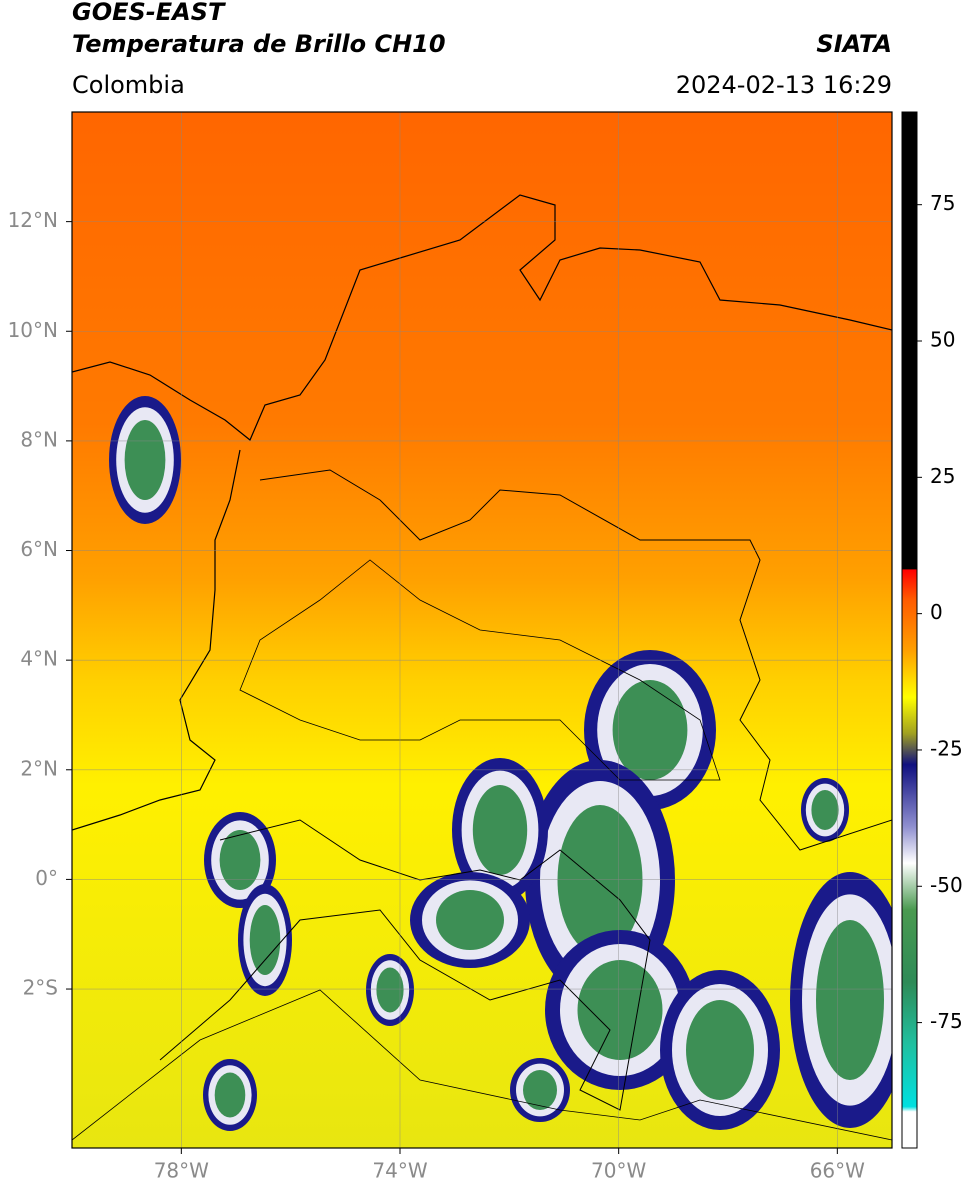  What do you see at coordinates (784, 85) in the screenshot?
I see `timestamp: 2024-02-13 16:29` at bounding box center [784, 85].